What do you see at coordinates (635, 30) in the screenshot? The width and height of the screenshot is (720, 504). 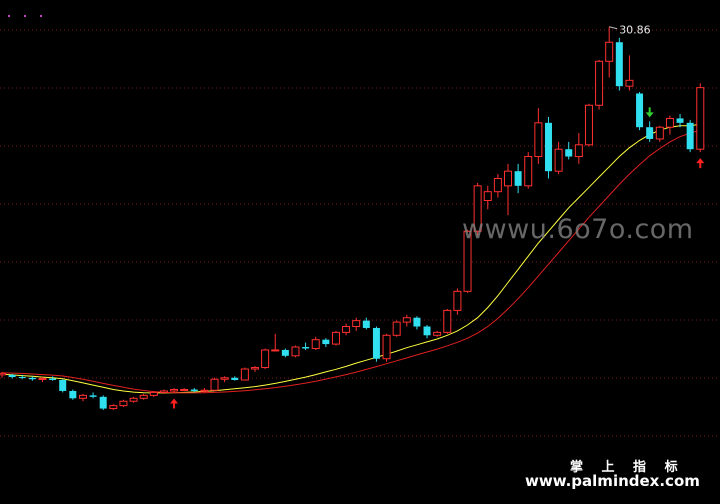 I see `peak-label: 30.86` at bounding box center [635, 30].